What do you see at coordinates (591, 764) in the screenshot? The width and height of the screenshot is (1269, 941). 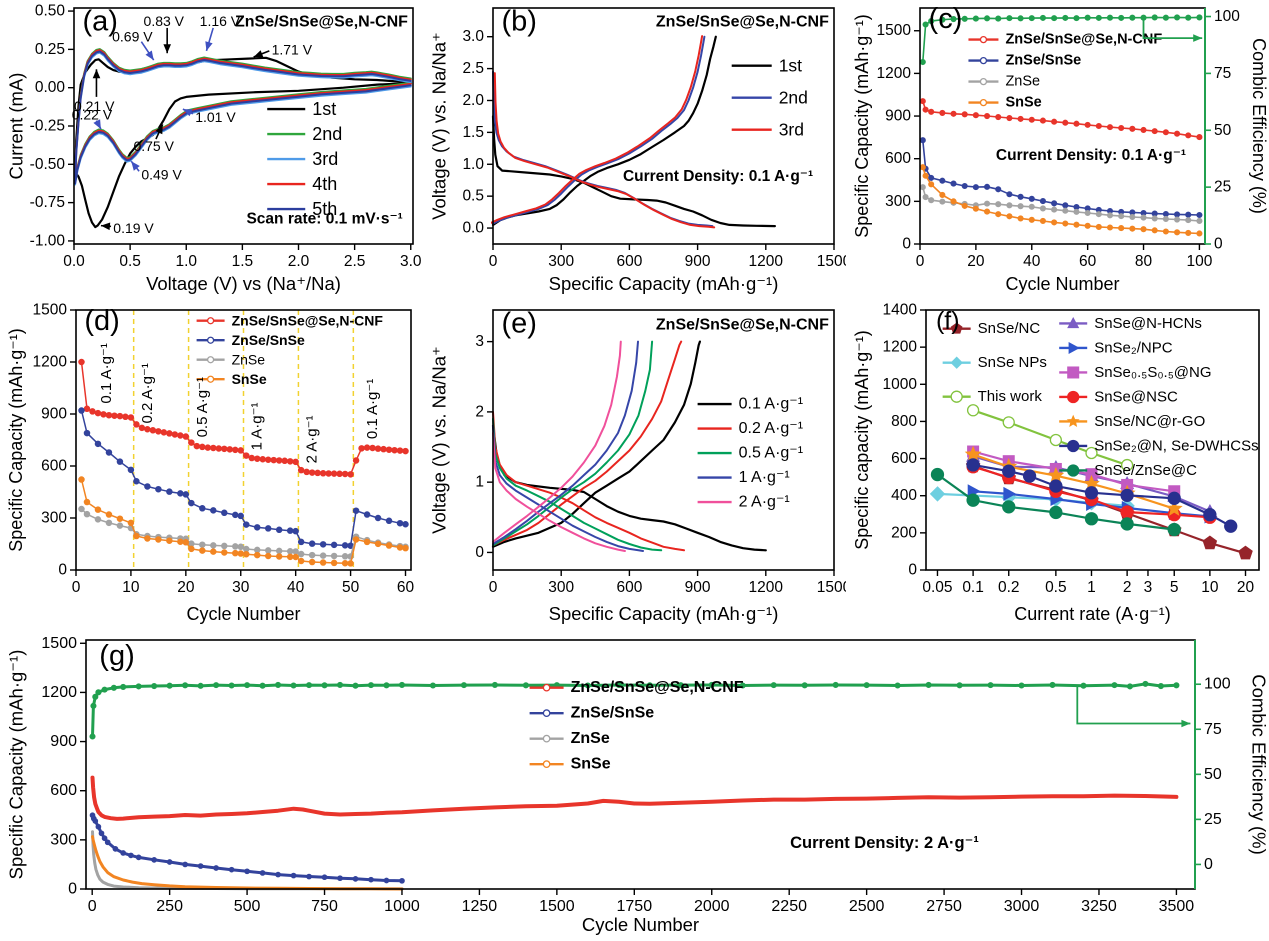 I see `legend-label: SnSe` at bounding box center [591, 764].